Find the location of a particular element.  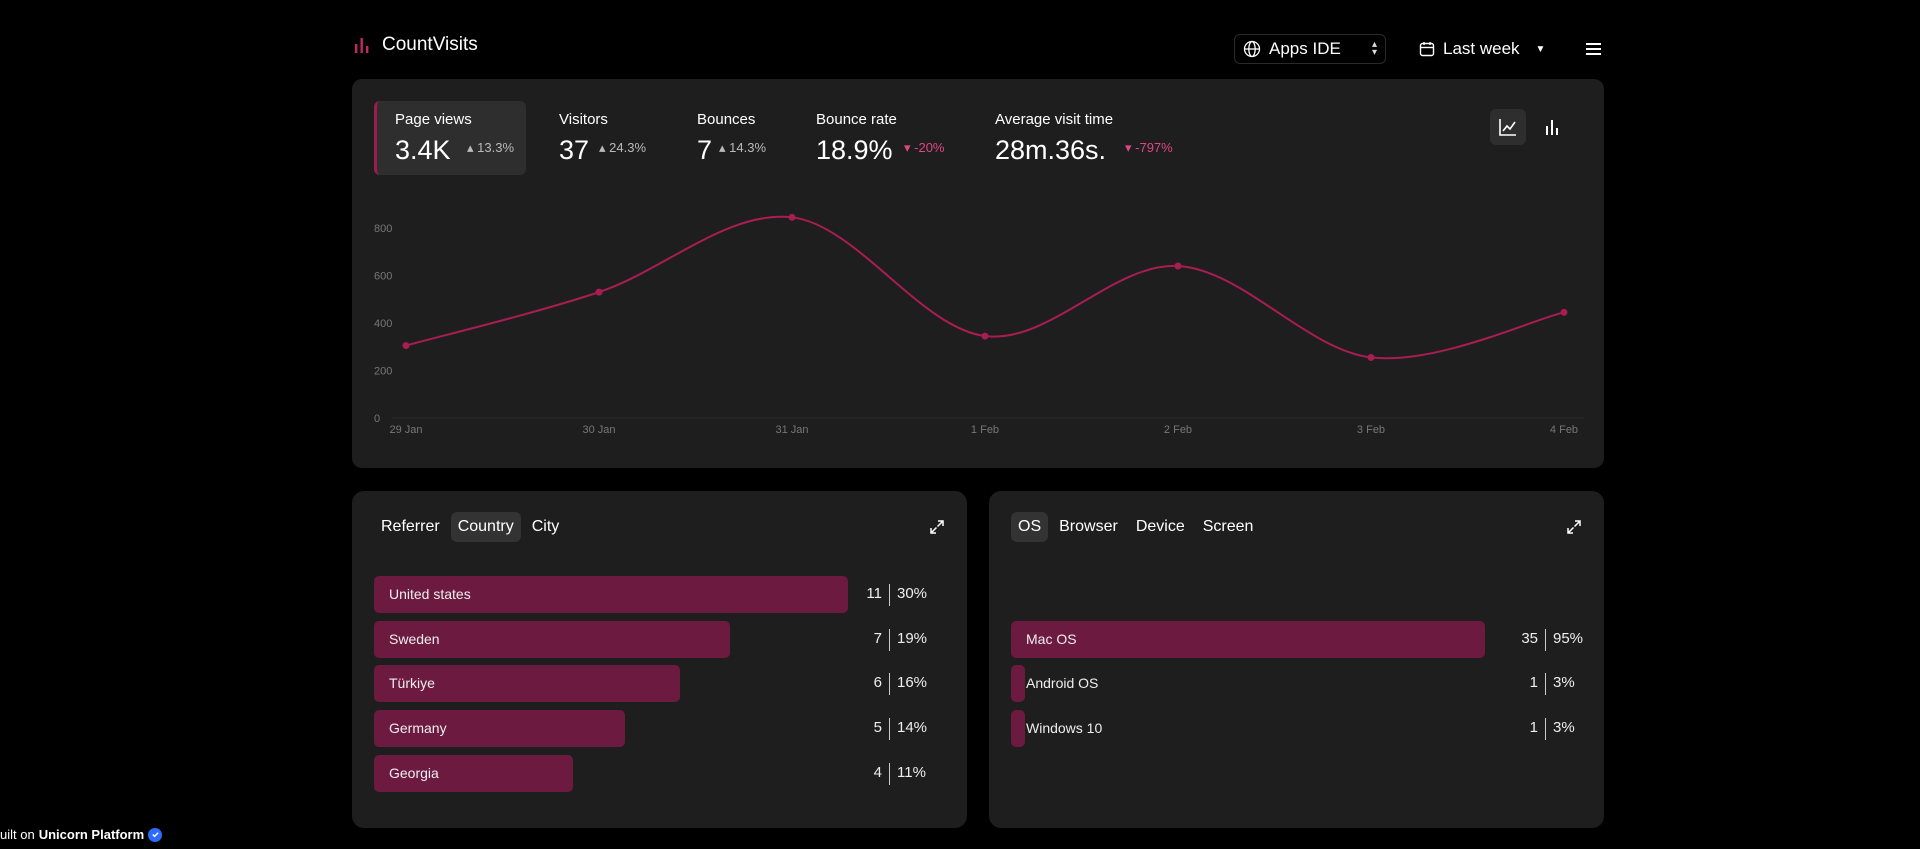

globe-icon is located at coordinates (1252, 49).